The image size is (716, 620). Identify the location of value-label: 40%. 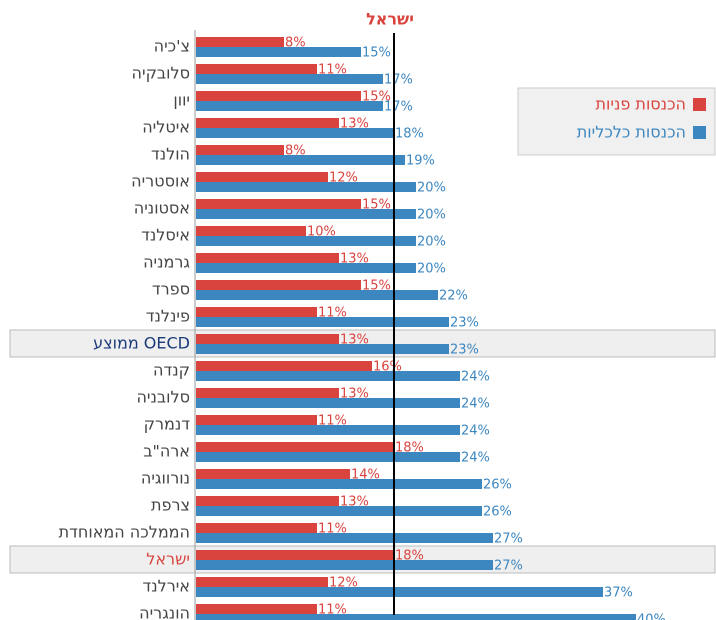
(651, 616).